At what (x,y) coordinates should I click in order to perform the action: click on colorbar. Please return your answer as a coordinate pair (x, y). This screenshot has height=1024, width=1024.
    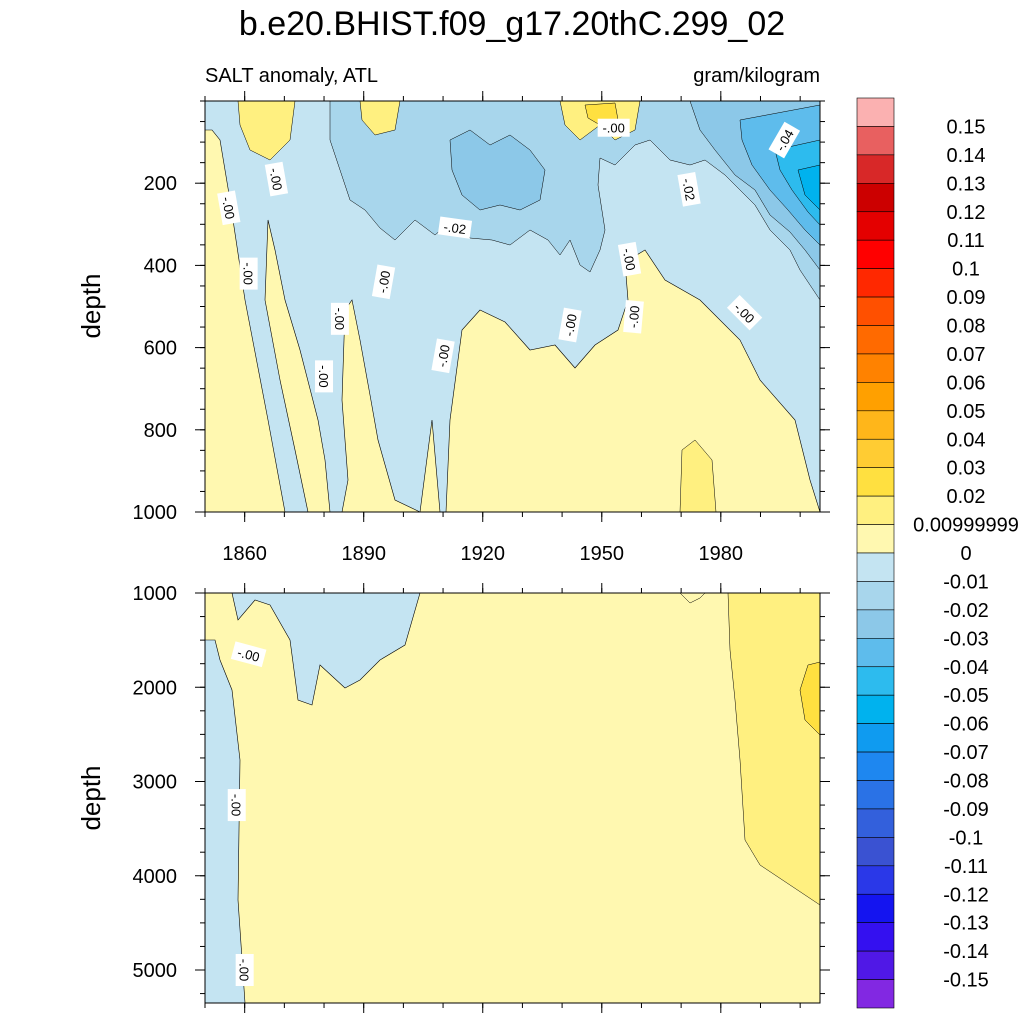
    Looking at the image, I should click on (875, 553).